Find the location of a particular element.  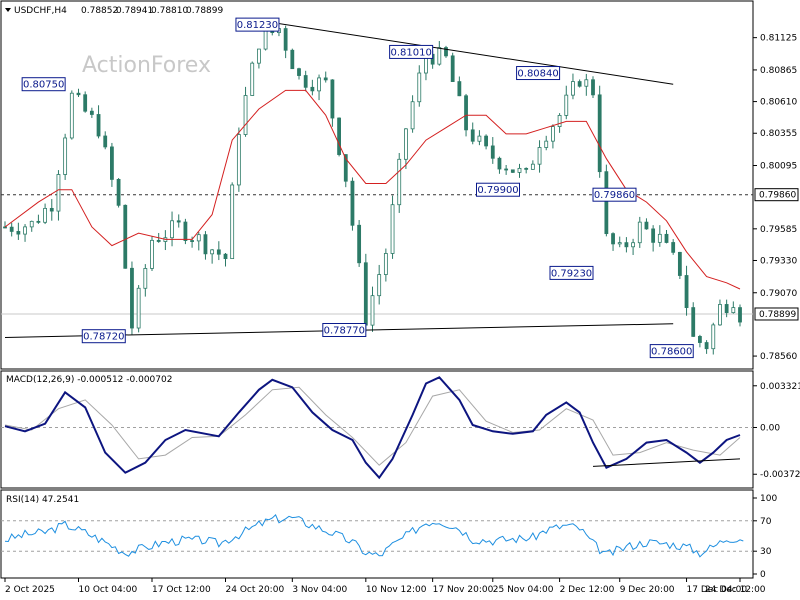

trendline-upper is located at coordinates (459, 51).